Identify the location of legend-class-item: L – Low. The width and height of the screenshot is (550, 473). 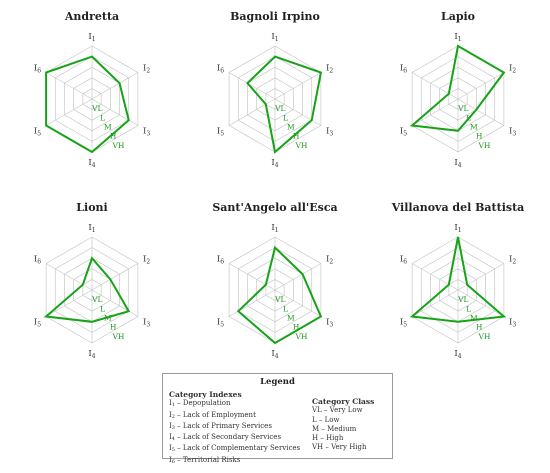
(326, 419).